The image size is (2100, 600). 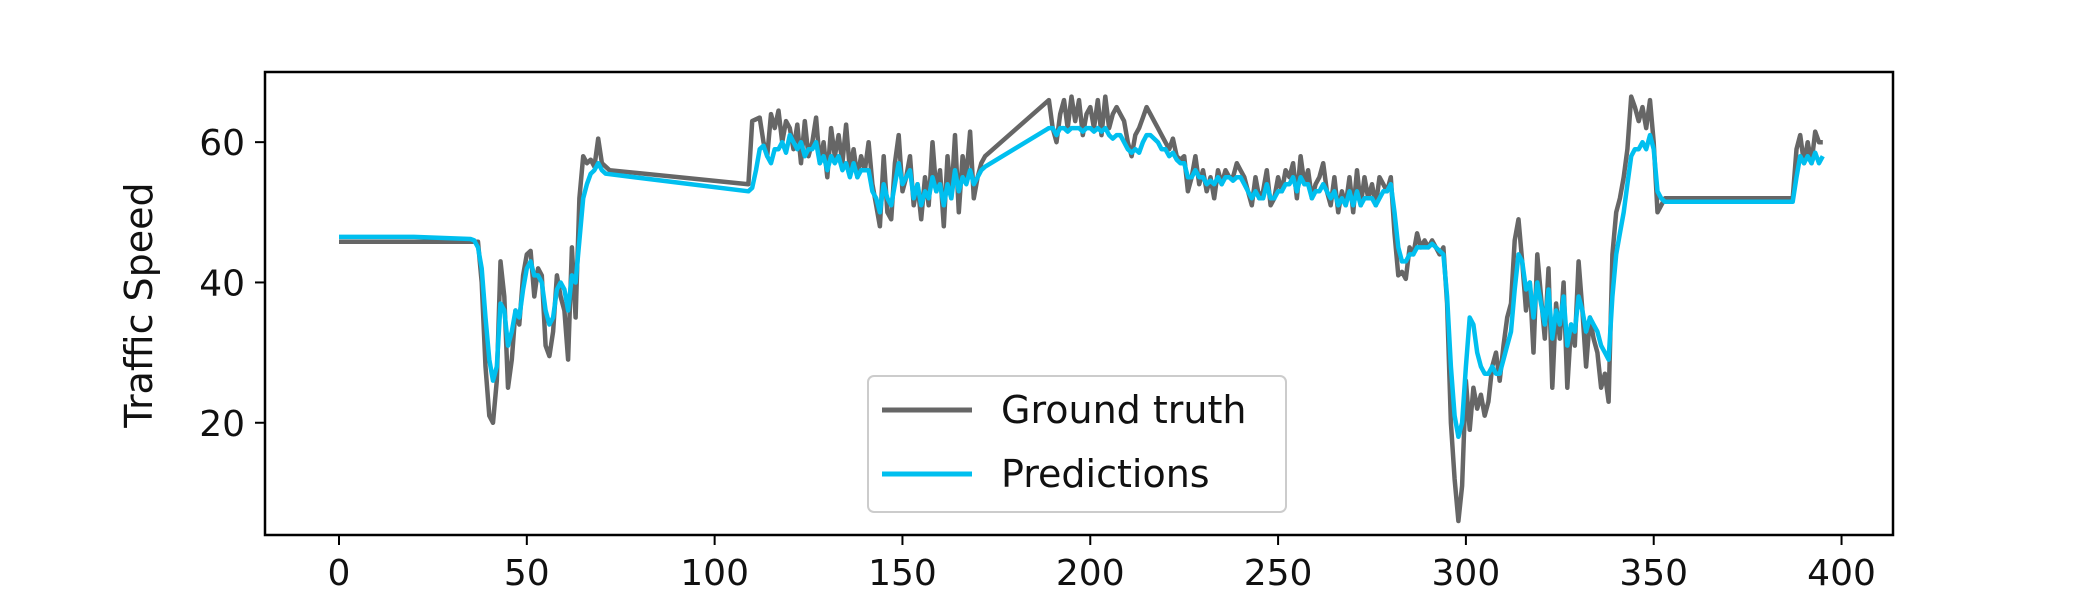 What do you see at coordinates (1278, 573) in the screenshot?
I see `x-tick-label: 250` at bounding box center [1278, 573].